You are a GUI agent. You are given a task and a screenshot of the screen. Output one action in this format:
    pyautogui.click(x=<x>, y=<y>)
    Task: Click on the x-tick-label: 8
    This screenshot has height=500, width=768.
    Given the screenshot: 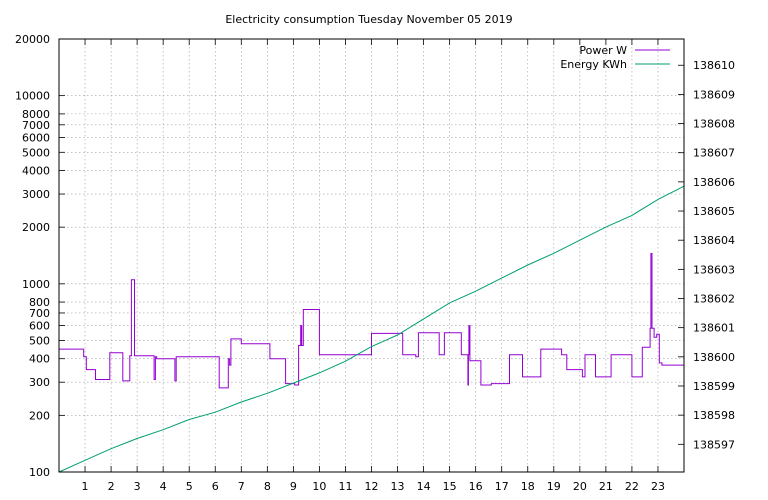 What is the action you would take?
    pyautogui.click(x=267, y=486)
    